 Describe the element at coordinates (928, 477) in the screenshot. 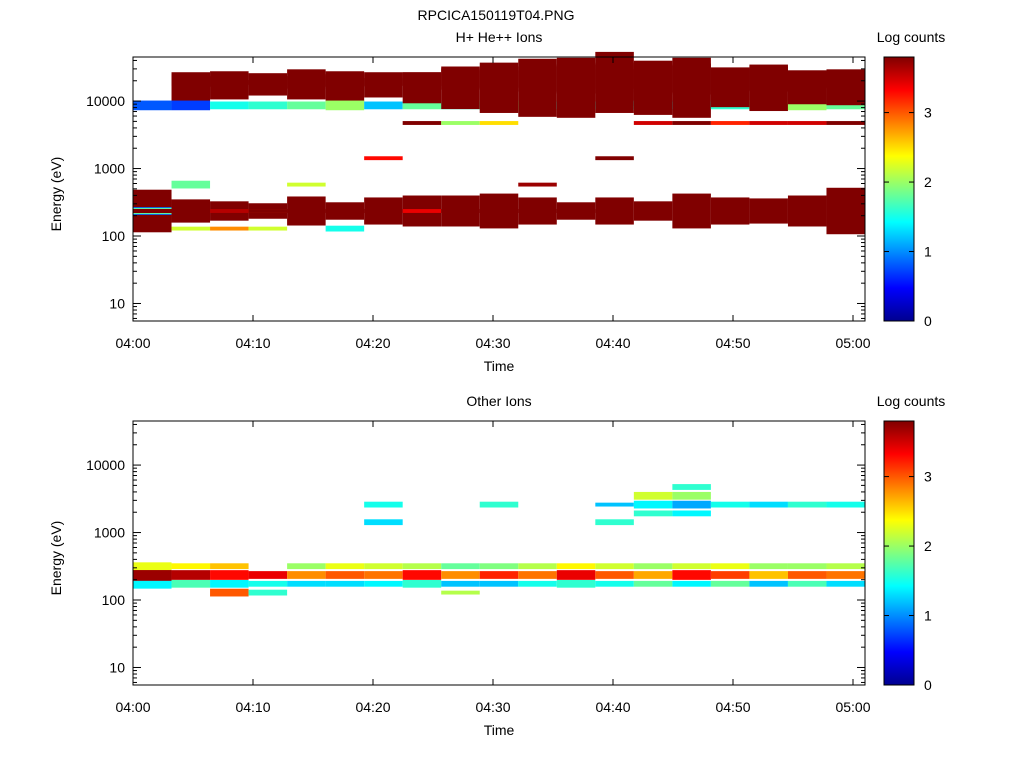

I see `colorbar-tick-label: 3` at that location.